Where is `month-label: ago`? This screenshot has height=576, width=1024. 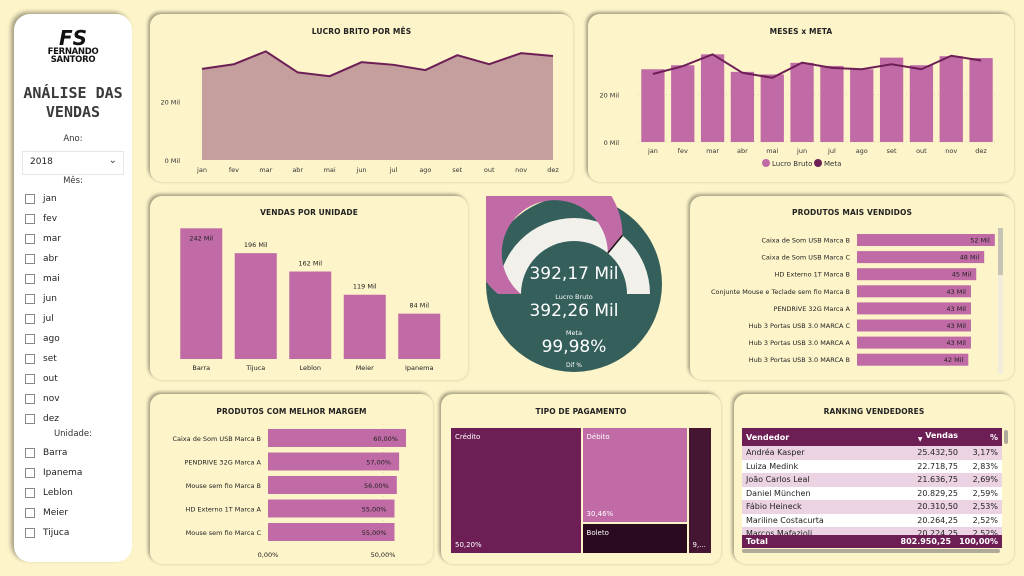 month-label: ago is located at coordinates (51, 339).